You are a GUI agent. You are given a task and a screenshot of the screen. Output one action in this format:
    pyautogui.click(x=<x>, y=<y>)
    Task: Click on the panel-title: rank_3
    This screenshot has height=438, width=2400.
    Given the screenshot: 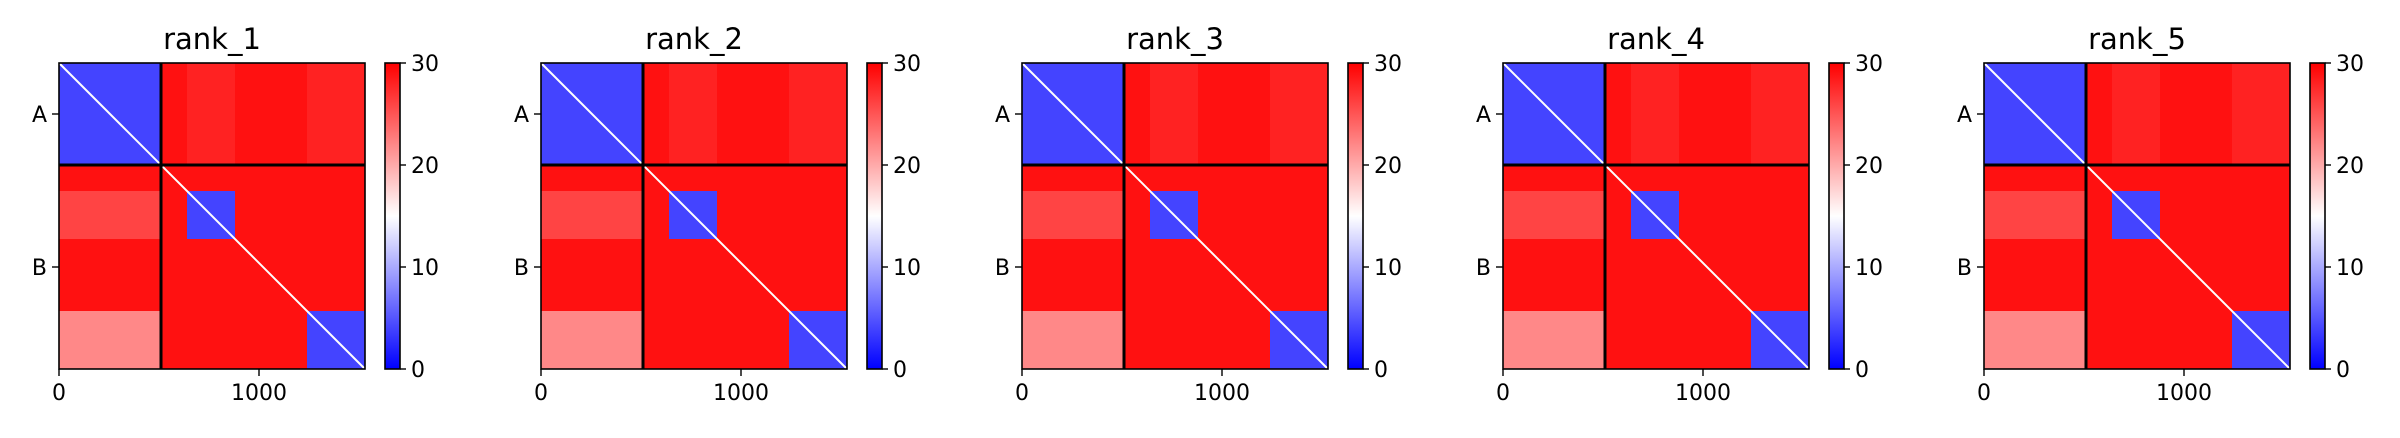 What is the action you would take?
    pyautogui.click(x=1175, y=39)
    